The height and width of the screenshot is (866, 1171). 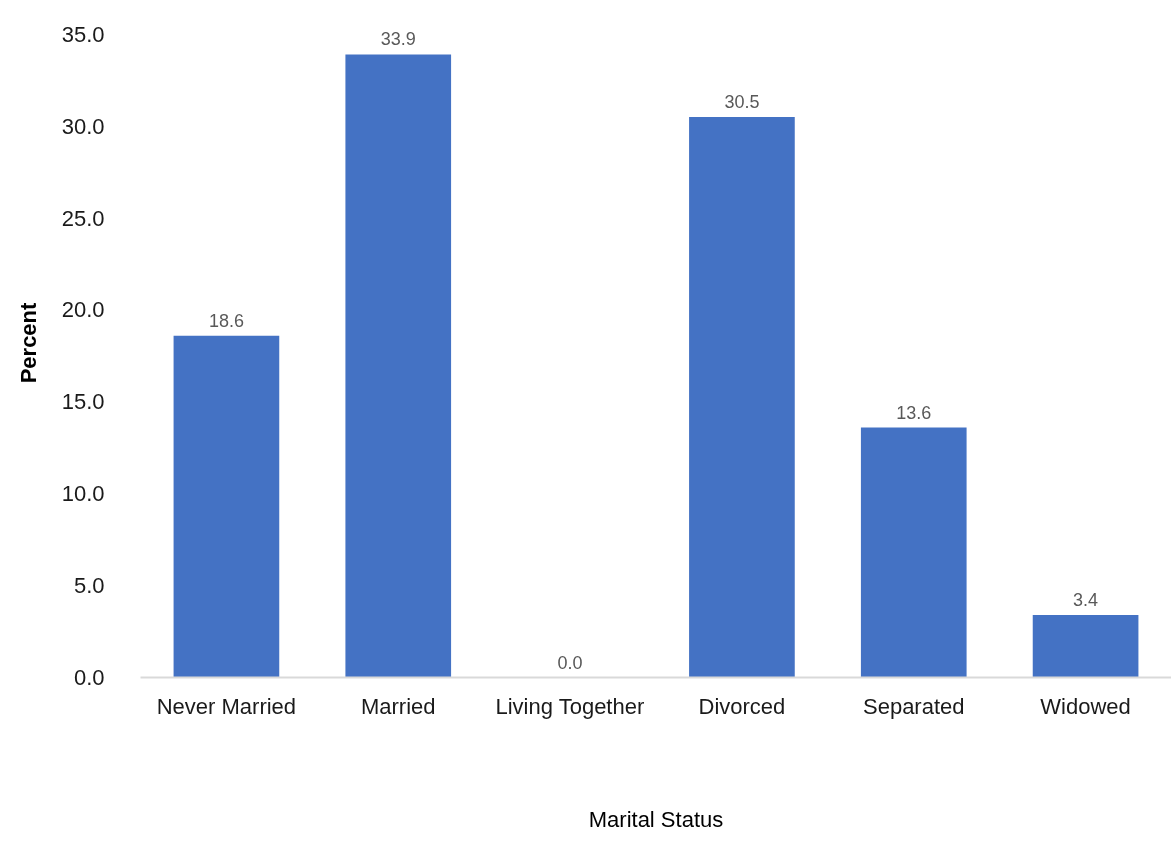 What do you see at coordinates (1086, 600) in the screenshot?
I see `data-label: 3.4` at bounding box center [1086, 600].